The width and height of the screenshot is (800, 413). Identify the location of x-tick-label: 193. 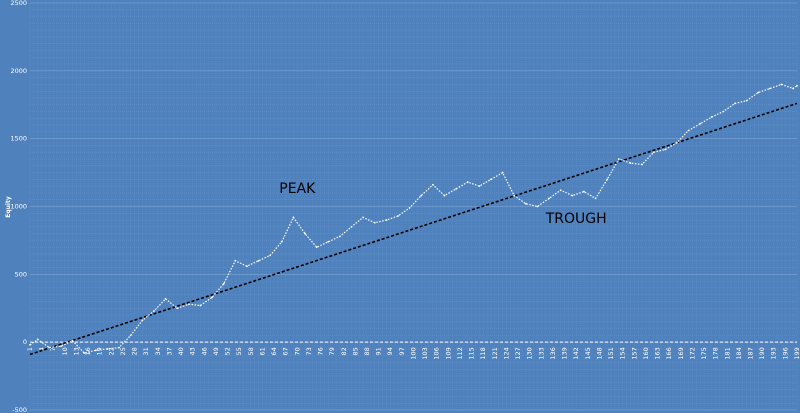
(774, 353).